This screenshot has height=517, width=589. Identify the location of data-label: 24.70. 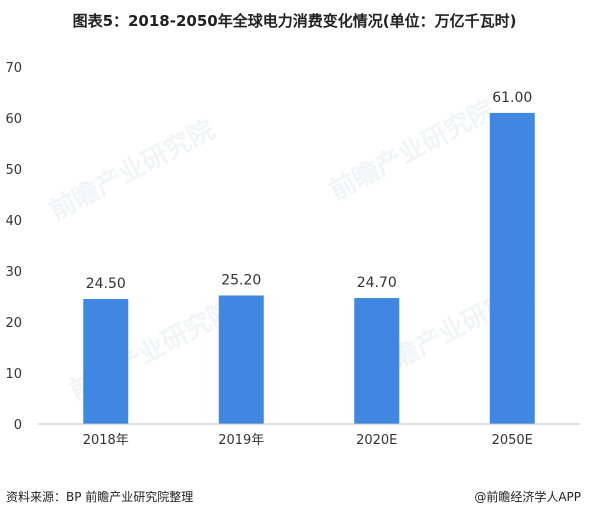
(377, 283).